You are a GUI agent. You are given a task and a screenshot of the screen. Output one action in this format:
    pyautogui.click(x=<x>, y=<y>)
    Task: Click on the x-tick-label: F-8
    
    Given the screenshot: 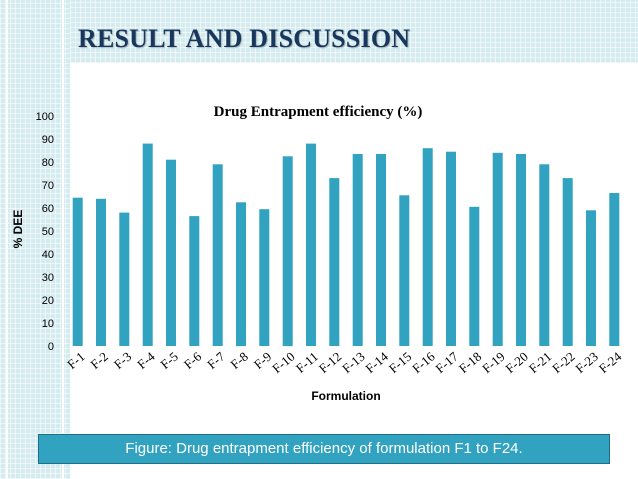 What is the action you would take?
    pyautogui.click(x=238, y=360)
    